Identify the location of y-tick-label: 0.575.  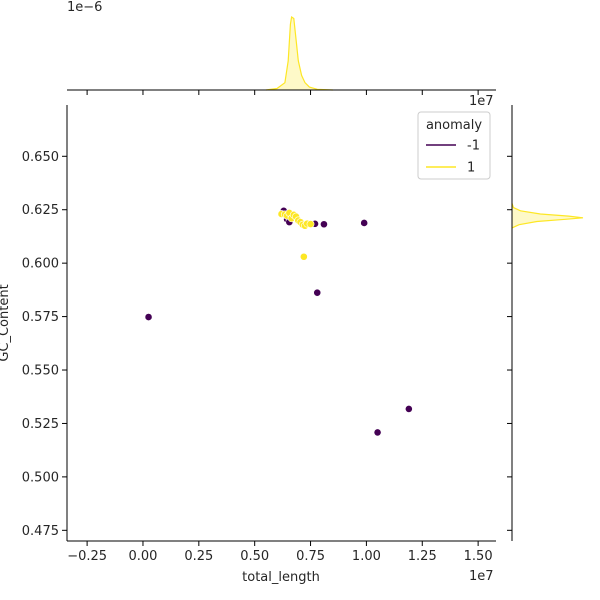
(40, 317).